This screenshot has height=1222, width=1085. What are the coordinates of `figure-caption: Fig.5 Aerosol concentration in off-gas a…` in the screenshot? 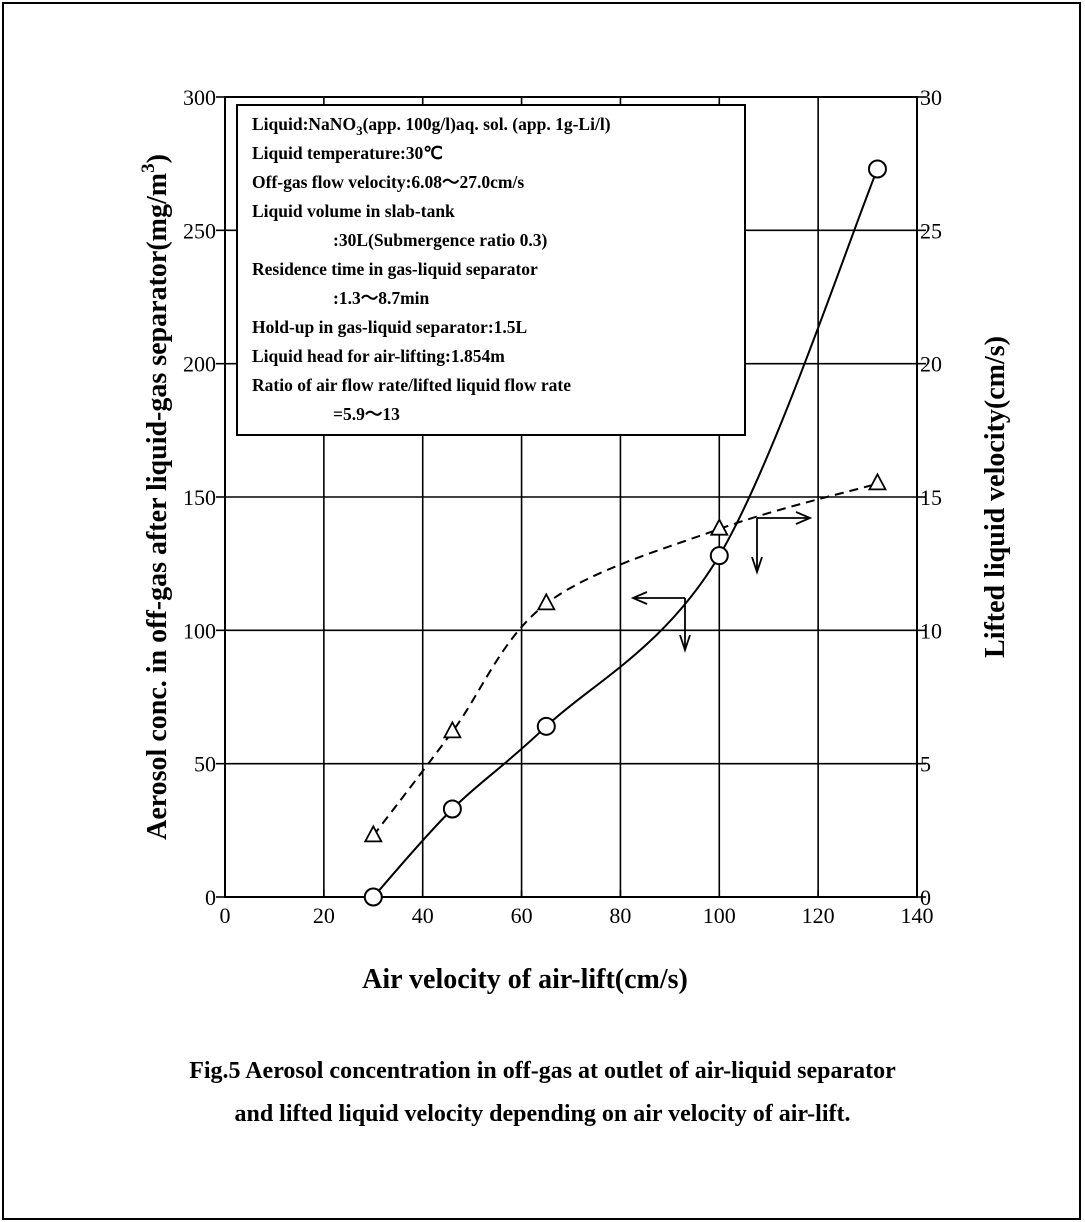 It's located at (542, 1093).